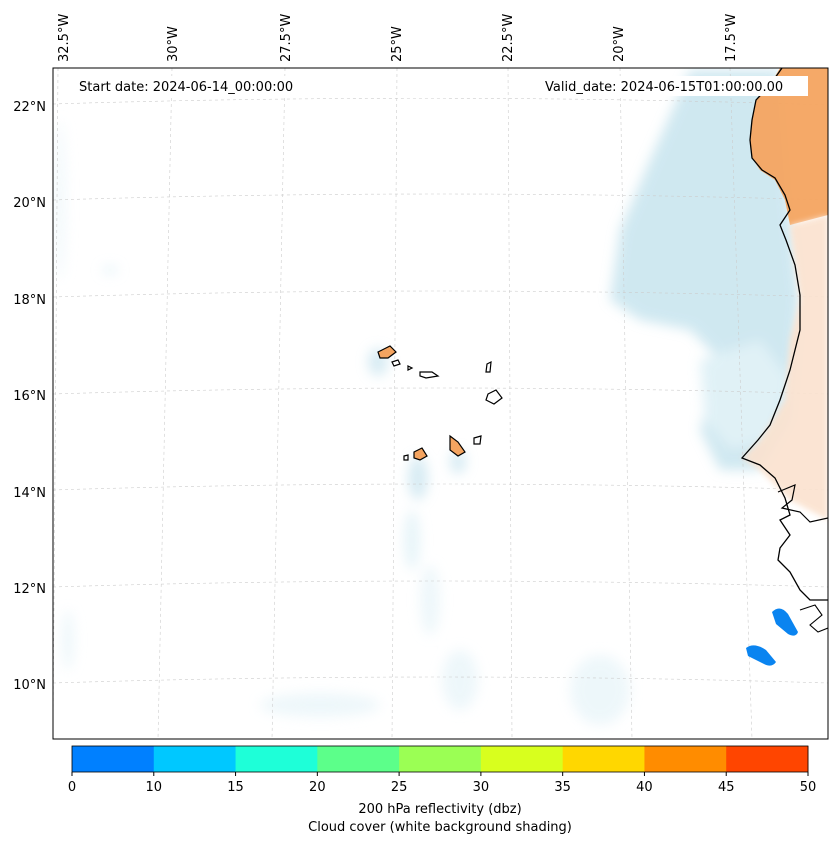  I want to click on meridian-27-5w, so click(278, 403).